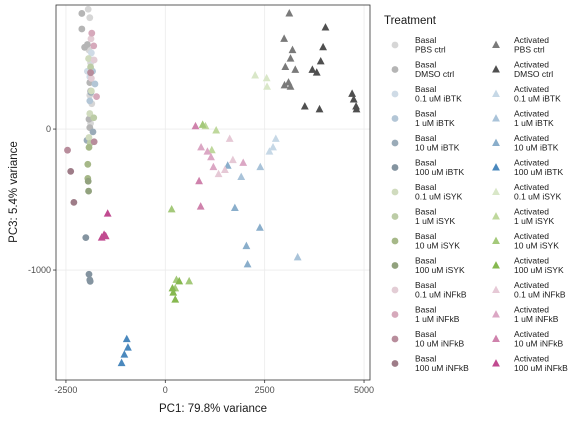  I want to click on legend-label: Basal DMSO ctrl, so click(434, 70).